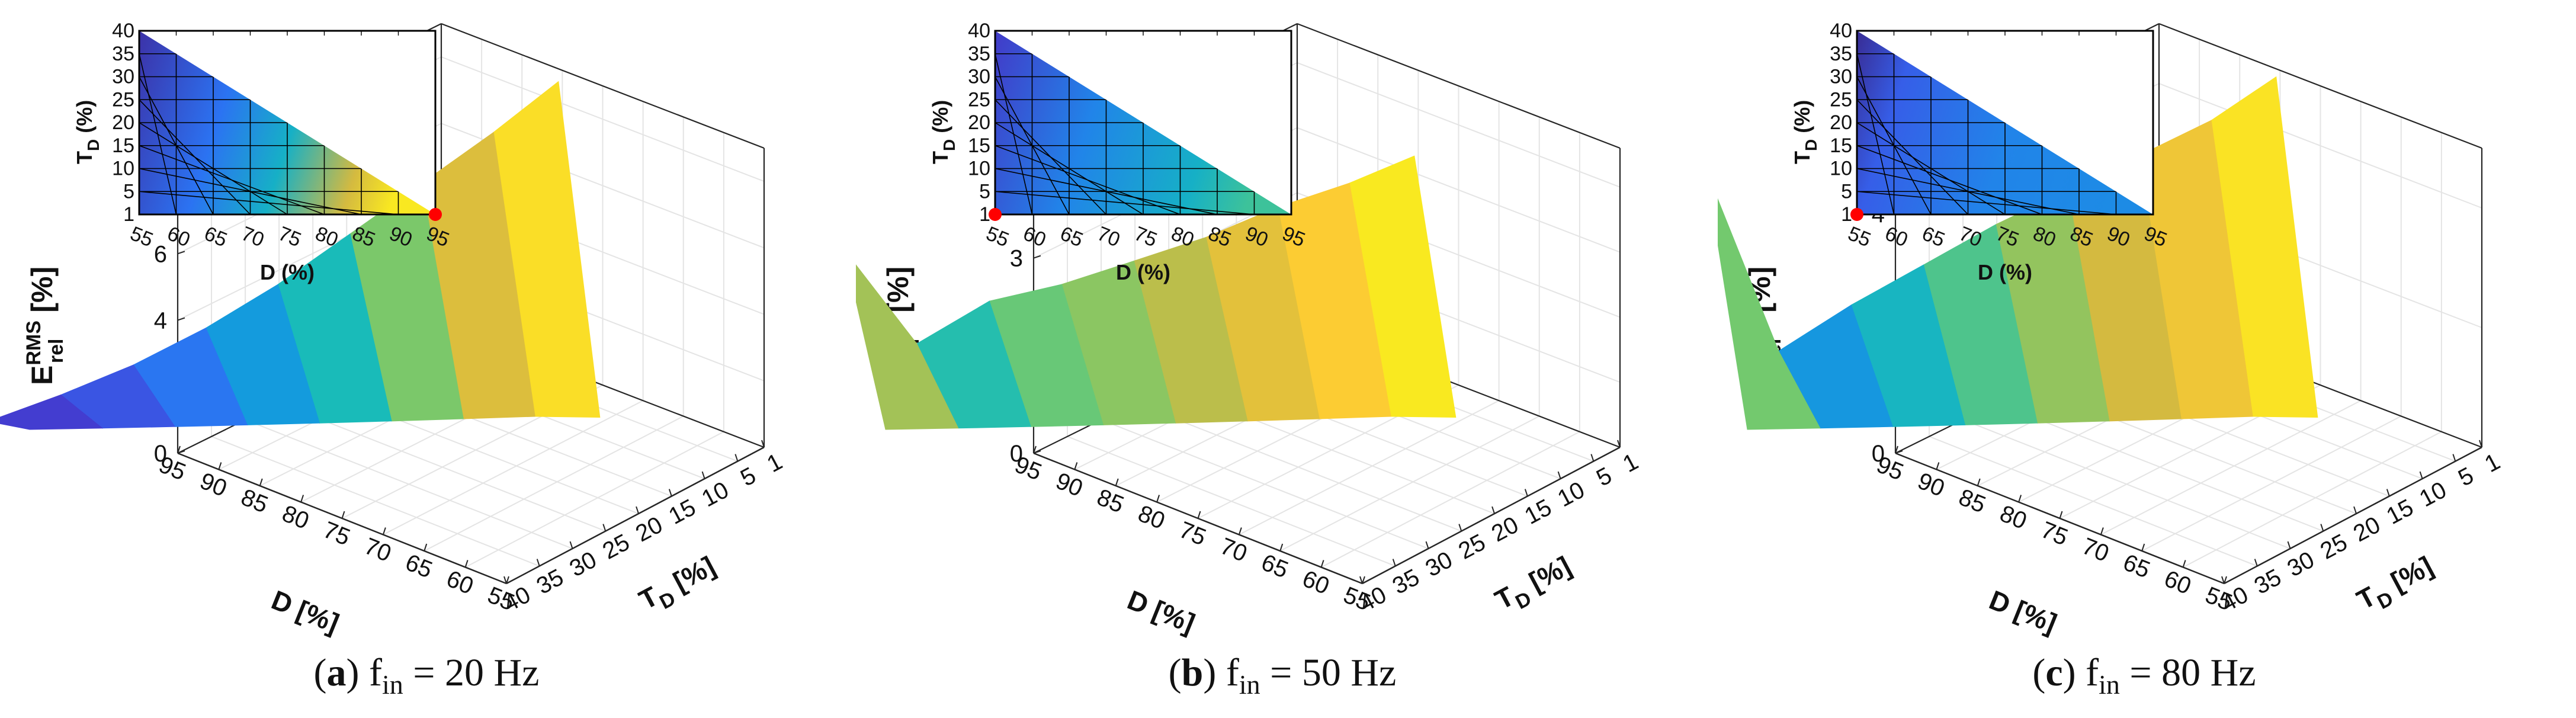  Describe the element at coordinates (123, 145) in the screenshot. I see `inset-td-tick-label: 15` at that location.